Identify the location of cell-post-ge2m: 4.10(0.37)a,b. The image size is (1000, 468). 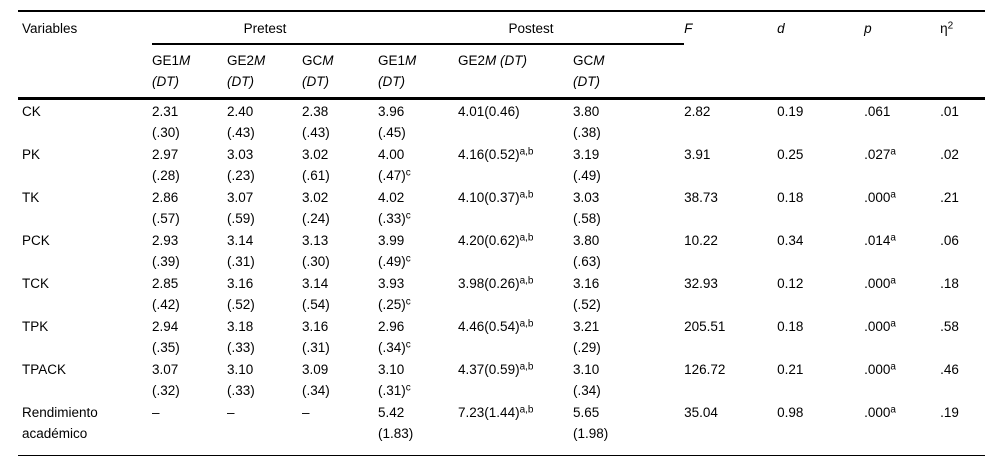
(496, 197).